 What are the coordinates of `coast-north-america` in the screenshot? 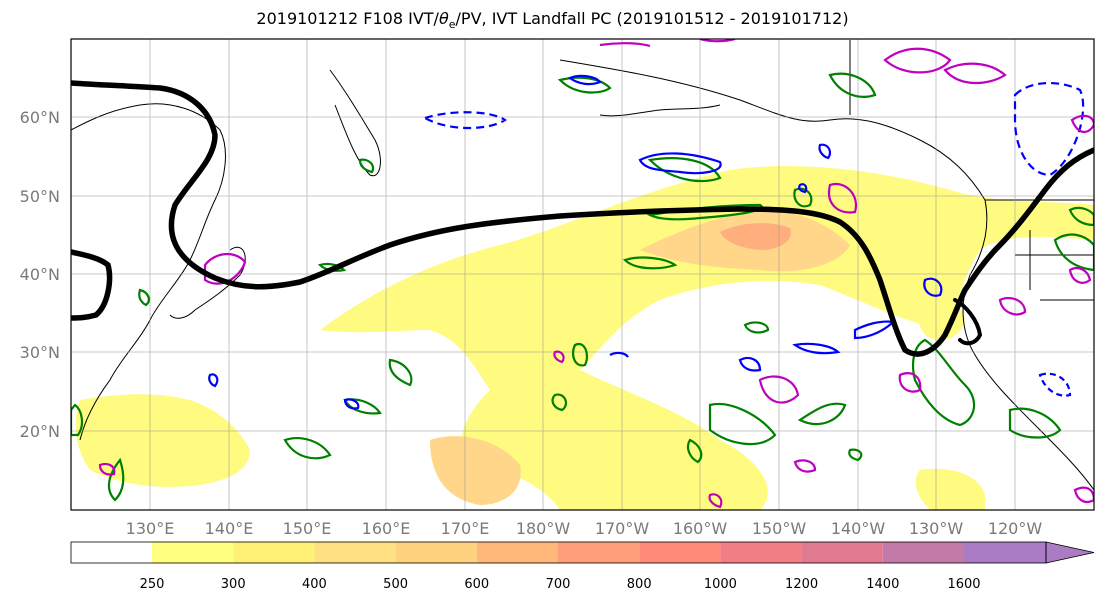 It's located at (1028, 345).